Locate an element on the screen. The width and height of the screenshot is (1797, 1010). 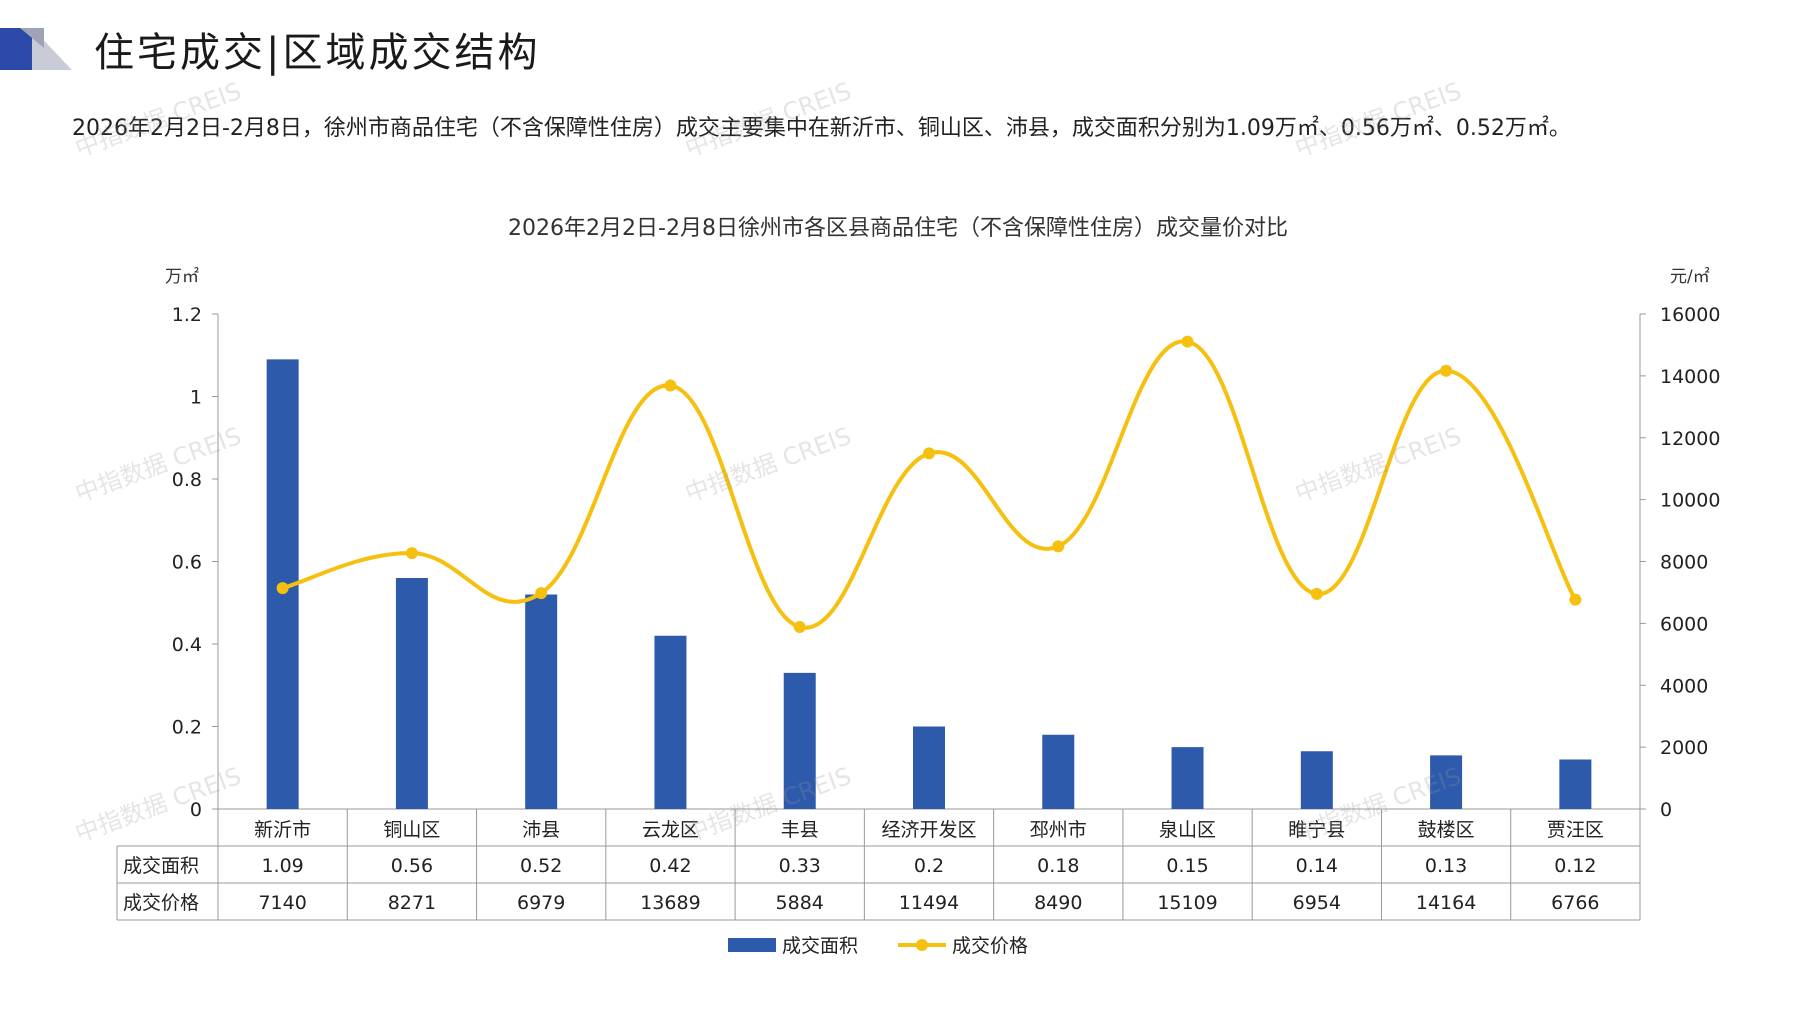
right-tick-label: 0 is located at coordinates (1666, 810).